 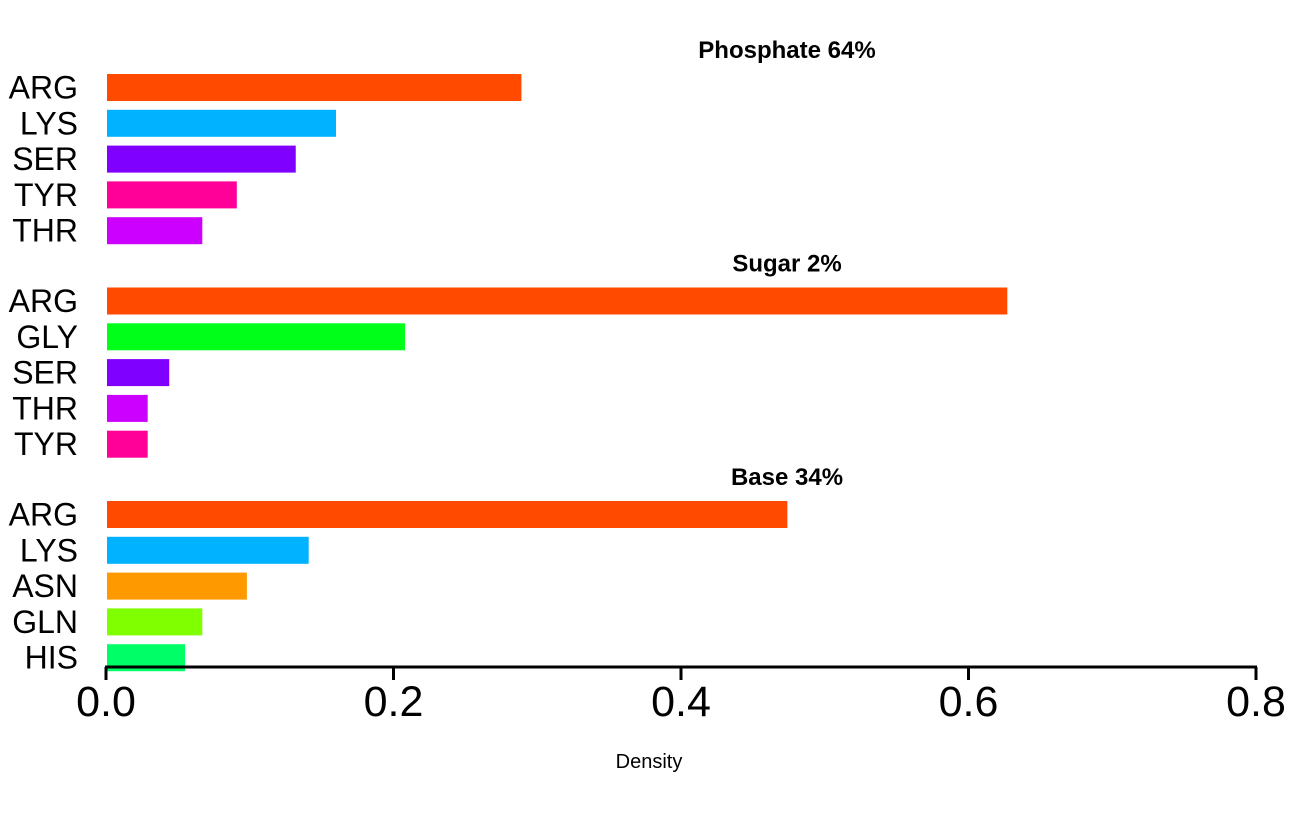 What do you see at coordinates (786, 264) in the screenshot?
I see `panel-title: Sugar 2%` at bounding box center [786, 264].